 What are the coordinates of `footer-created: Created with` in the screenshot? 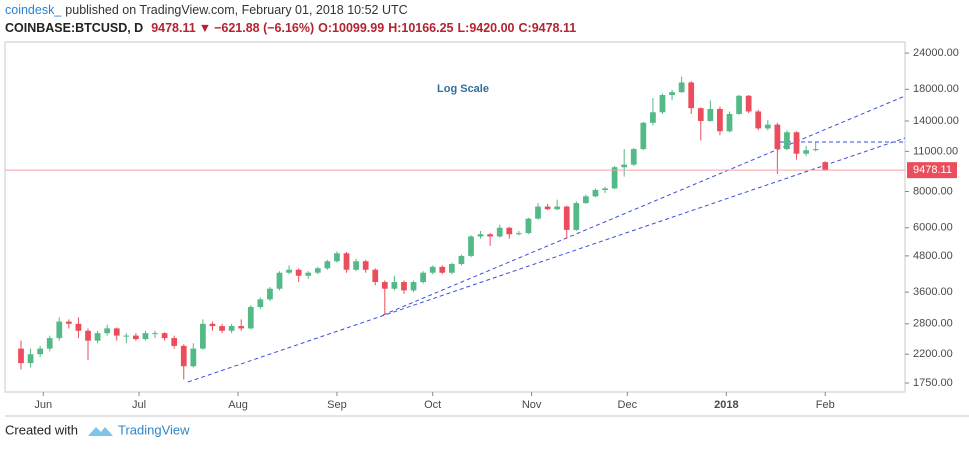 It's located at (41, 429).